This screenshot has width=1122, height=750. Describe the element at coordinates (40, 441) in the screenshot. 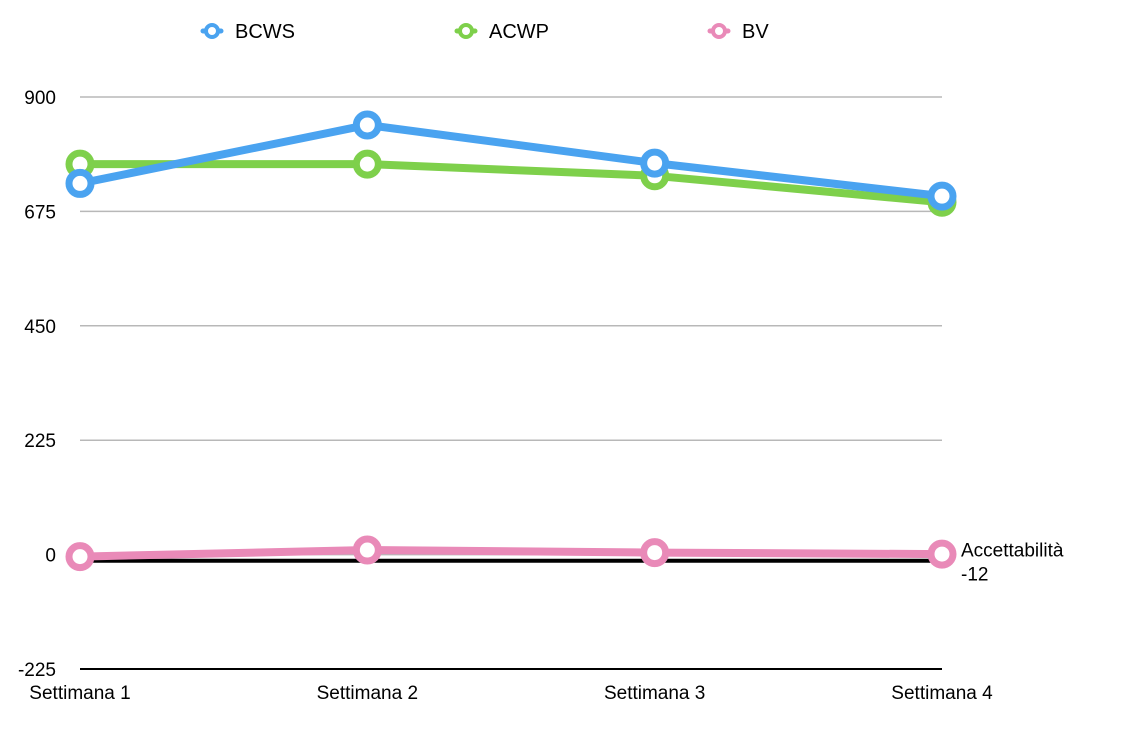

I see `y-tick-label: 225` at that location.